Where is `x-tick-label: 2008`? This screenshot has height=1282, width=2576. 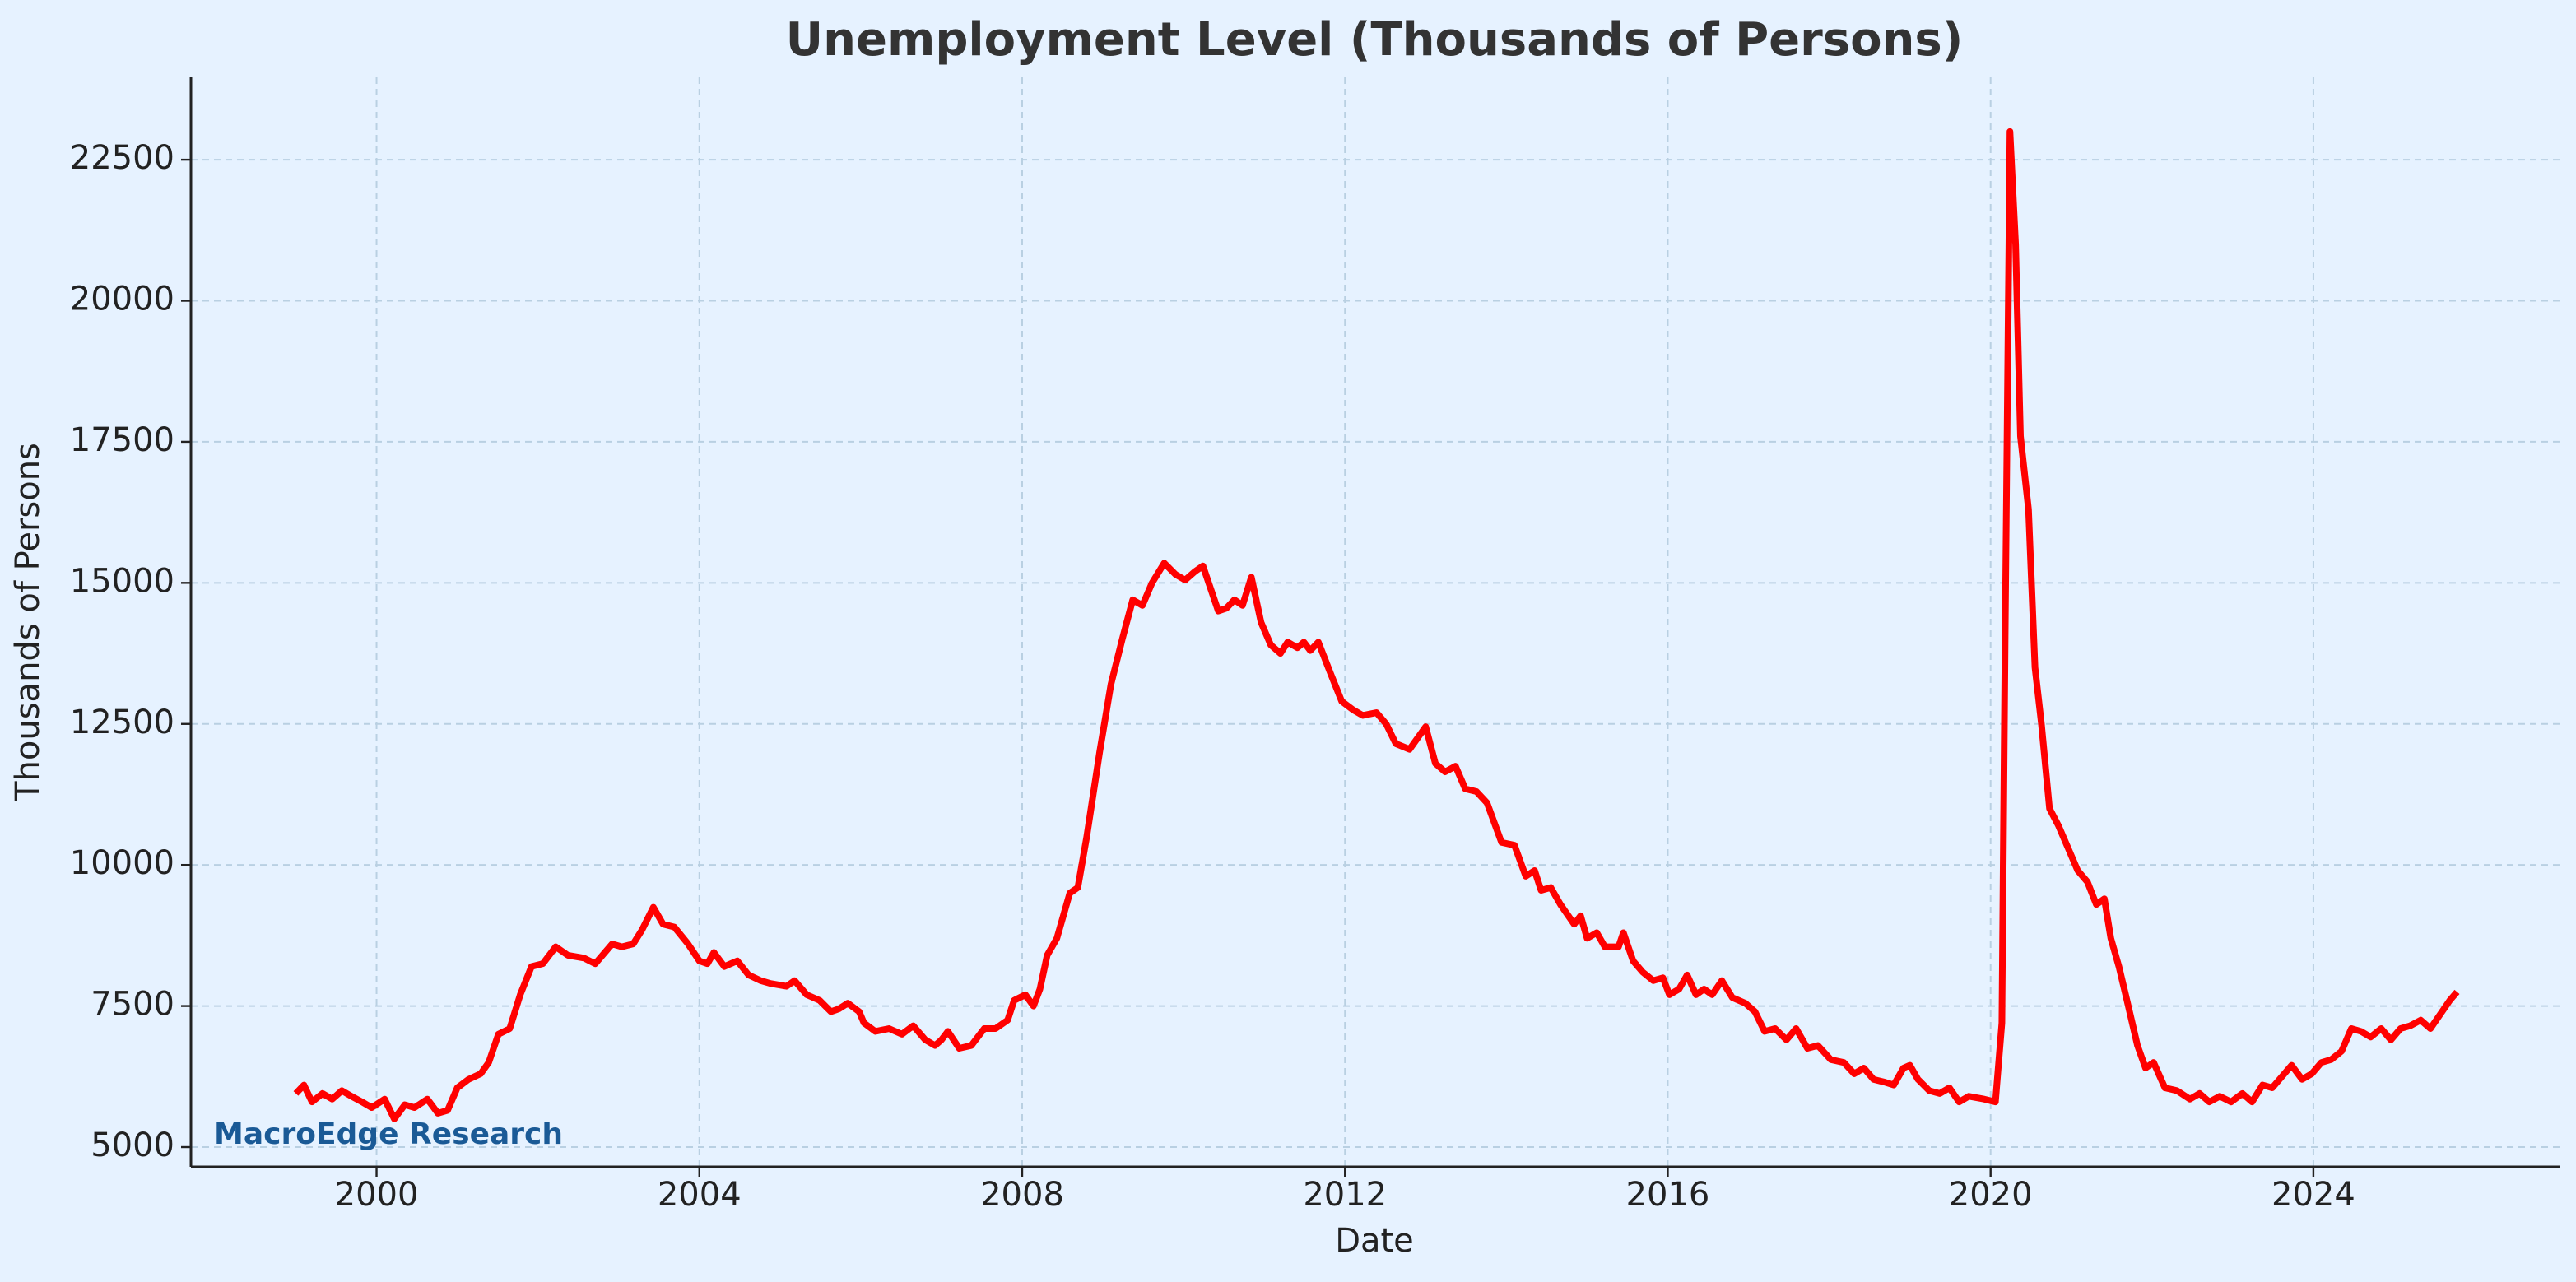
x-tick-label: 2008 is located at coordinates (1022, 1195).